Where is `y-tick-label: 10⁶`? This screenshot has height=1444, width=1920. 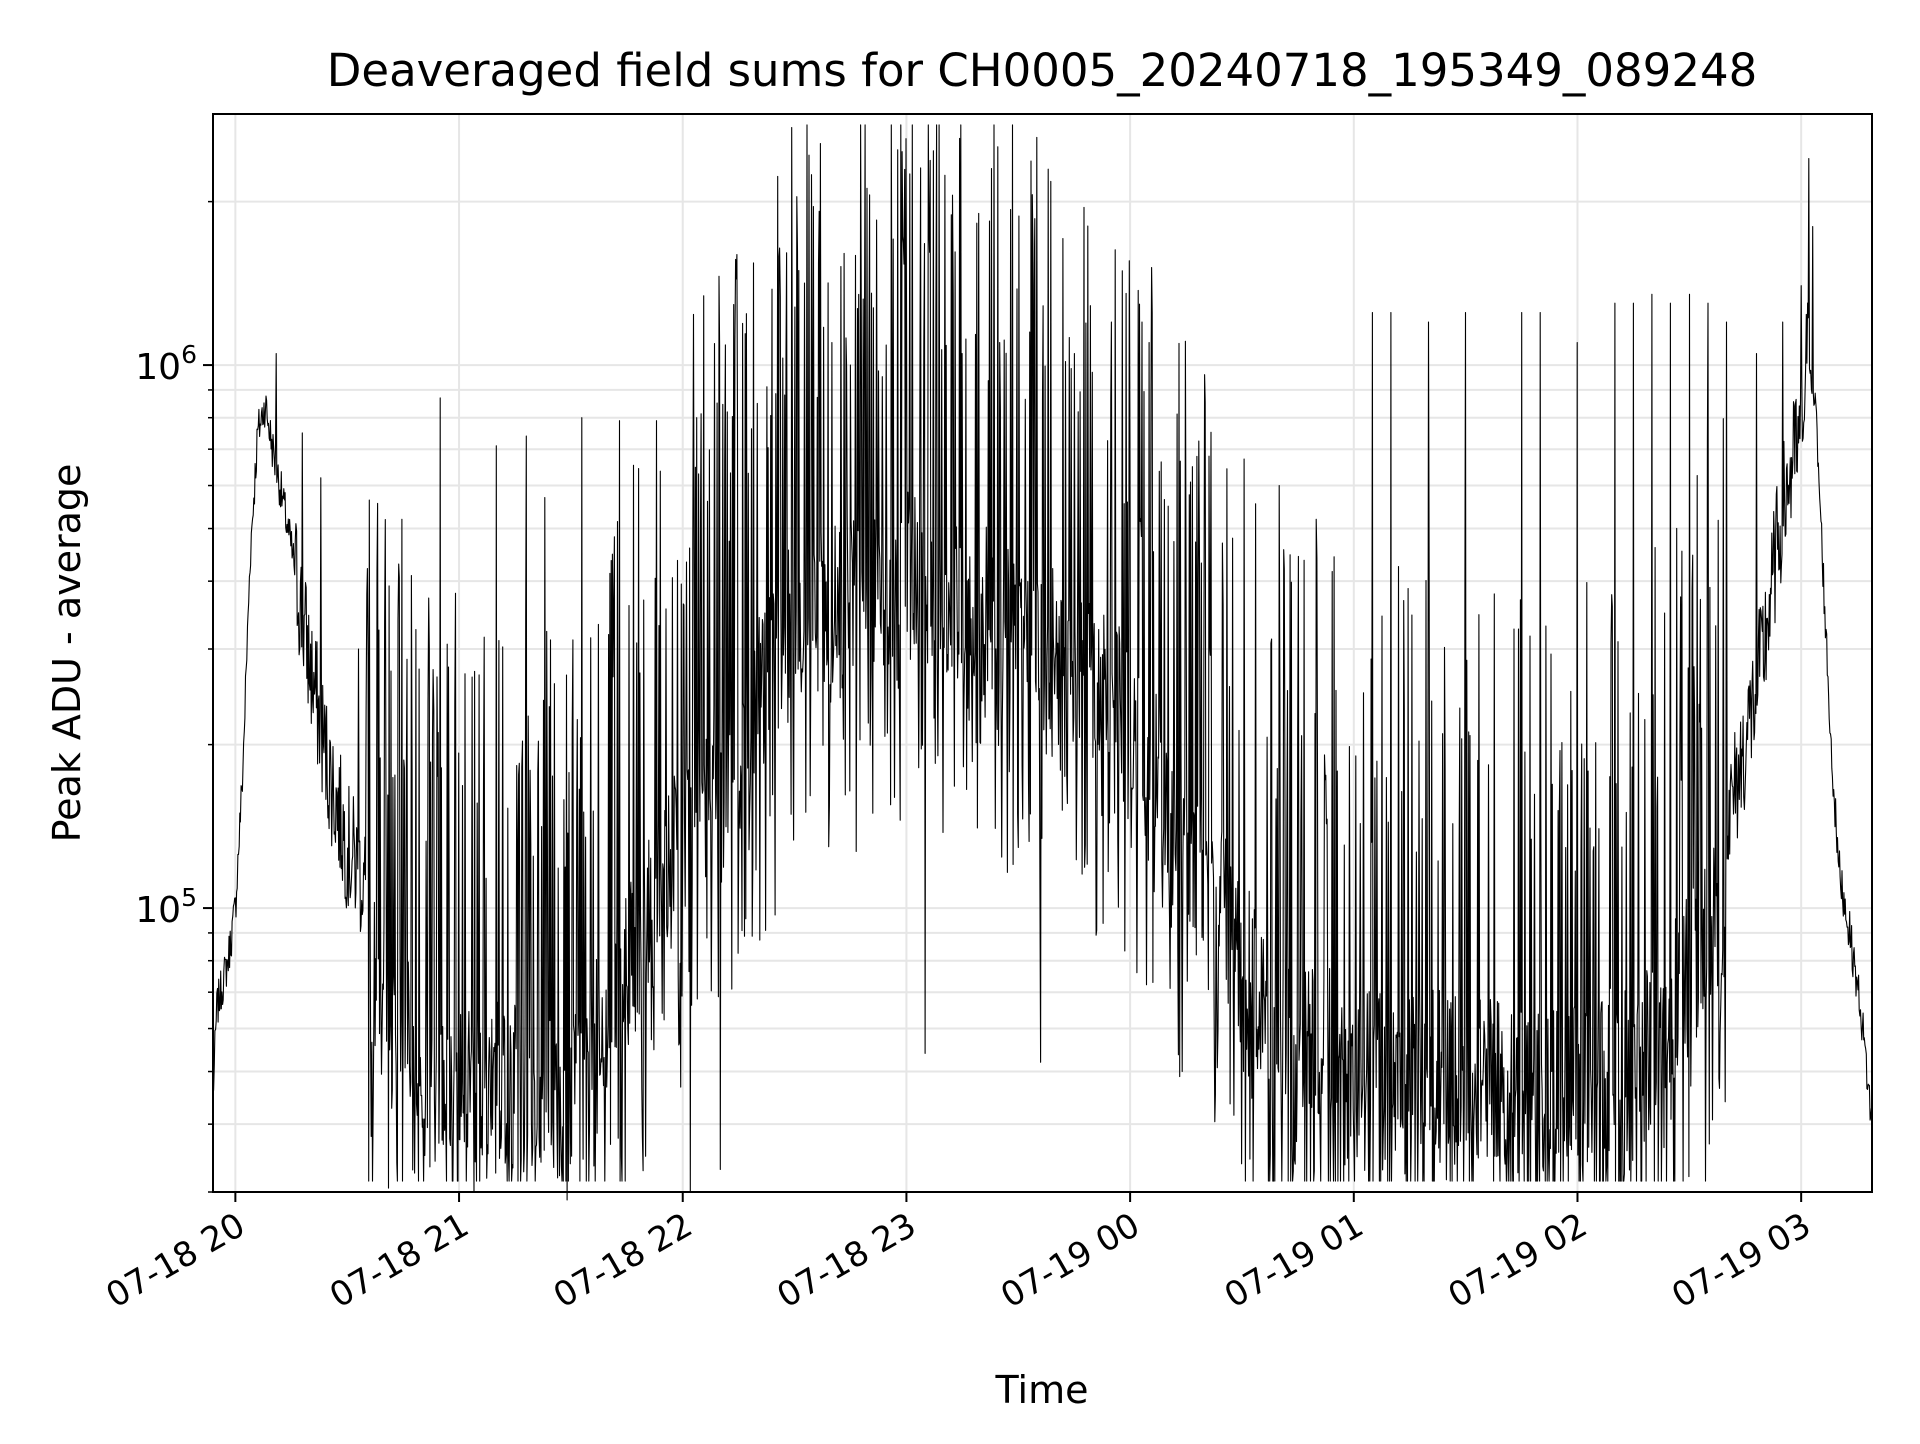
y-tick-label: 10⁶ is located at coordinates (166, 364).